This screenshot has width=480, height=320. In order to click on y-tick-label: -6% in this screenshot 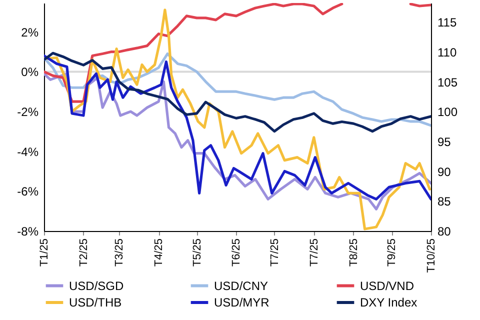, I will do `click(28, 191)`.